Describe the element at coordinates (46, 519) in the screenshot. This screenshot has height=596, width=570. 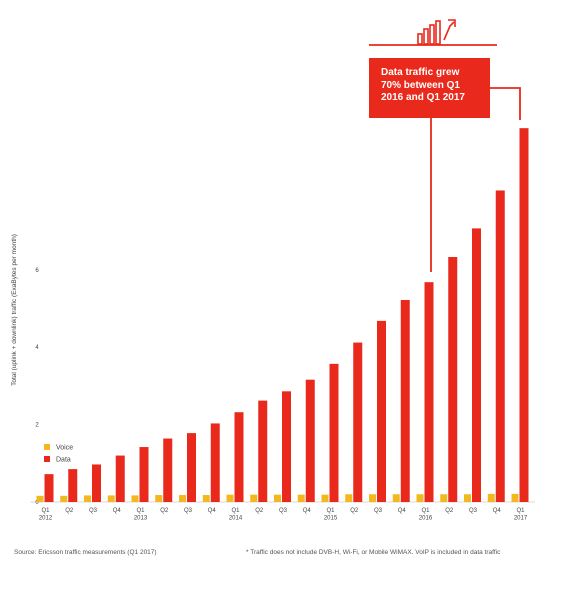
I see `x-tick-label: 2012` at that location.